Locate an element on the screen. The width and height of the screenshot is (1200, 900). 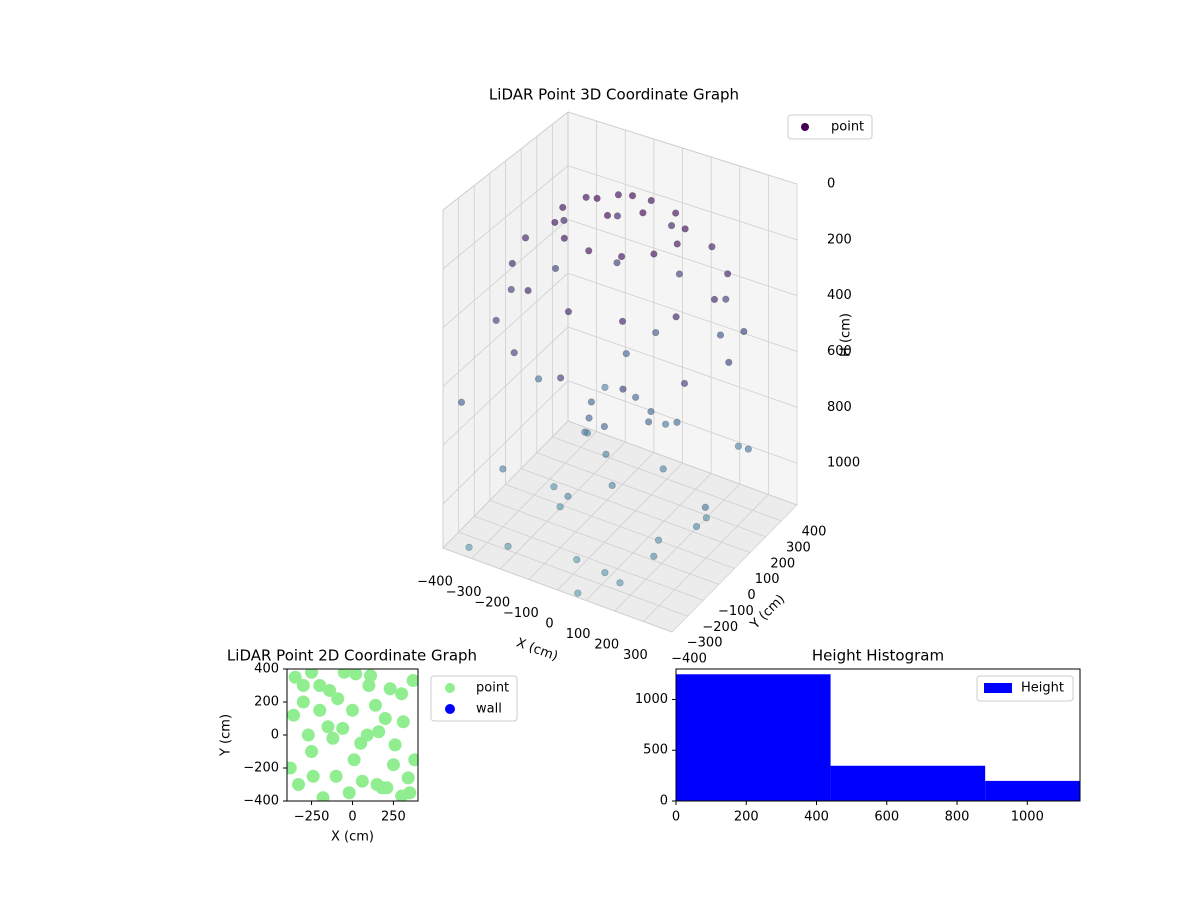
z-tick-label: 0 is located at coordinates (831, 184).